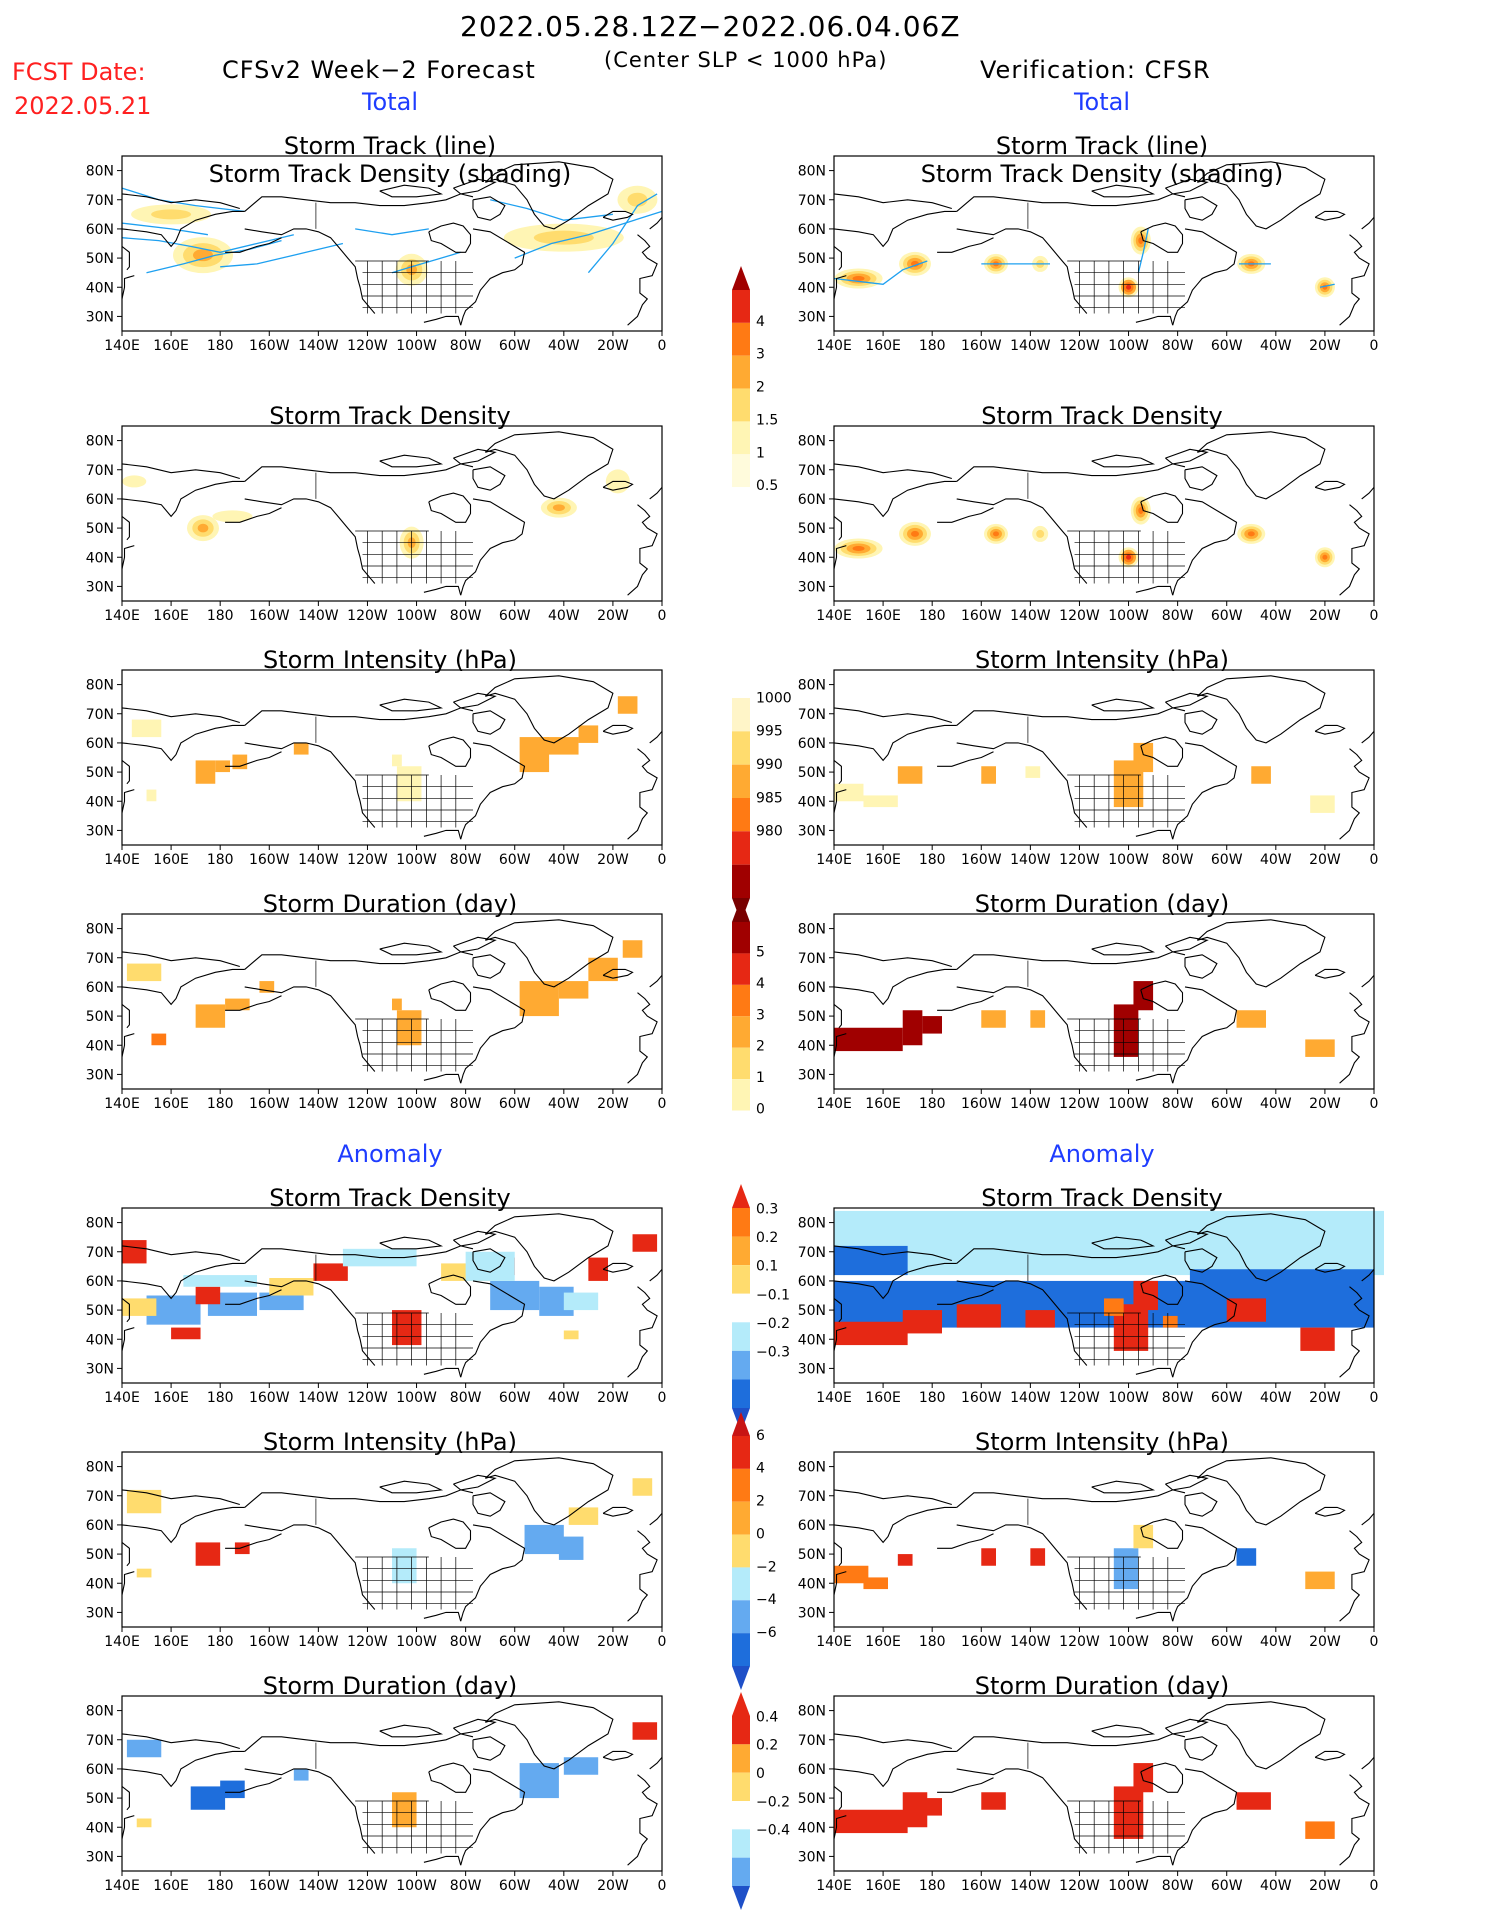 This screenshot has width=1487, height=1925. Describe the element at coordinates (390, 1154) in the screenshot. I see `section-anomaly-left: Anomaly` at that location.